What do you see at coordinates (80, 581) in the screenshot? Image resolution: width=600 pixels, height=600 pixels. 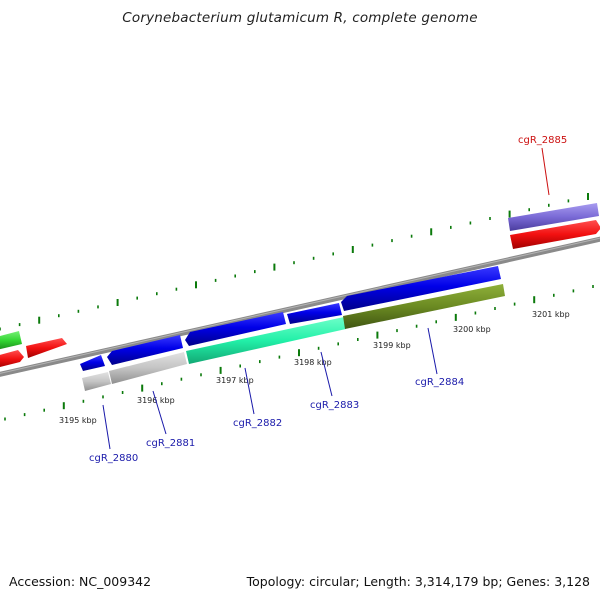 I see `accession-text: Accession: NC_009342` at bounding box center [80, 581].